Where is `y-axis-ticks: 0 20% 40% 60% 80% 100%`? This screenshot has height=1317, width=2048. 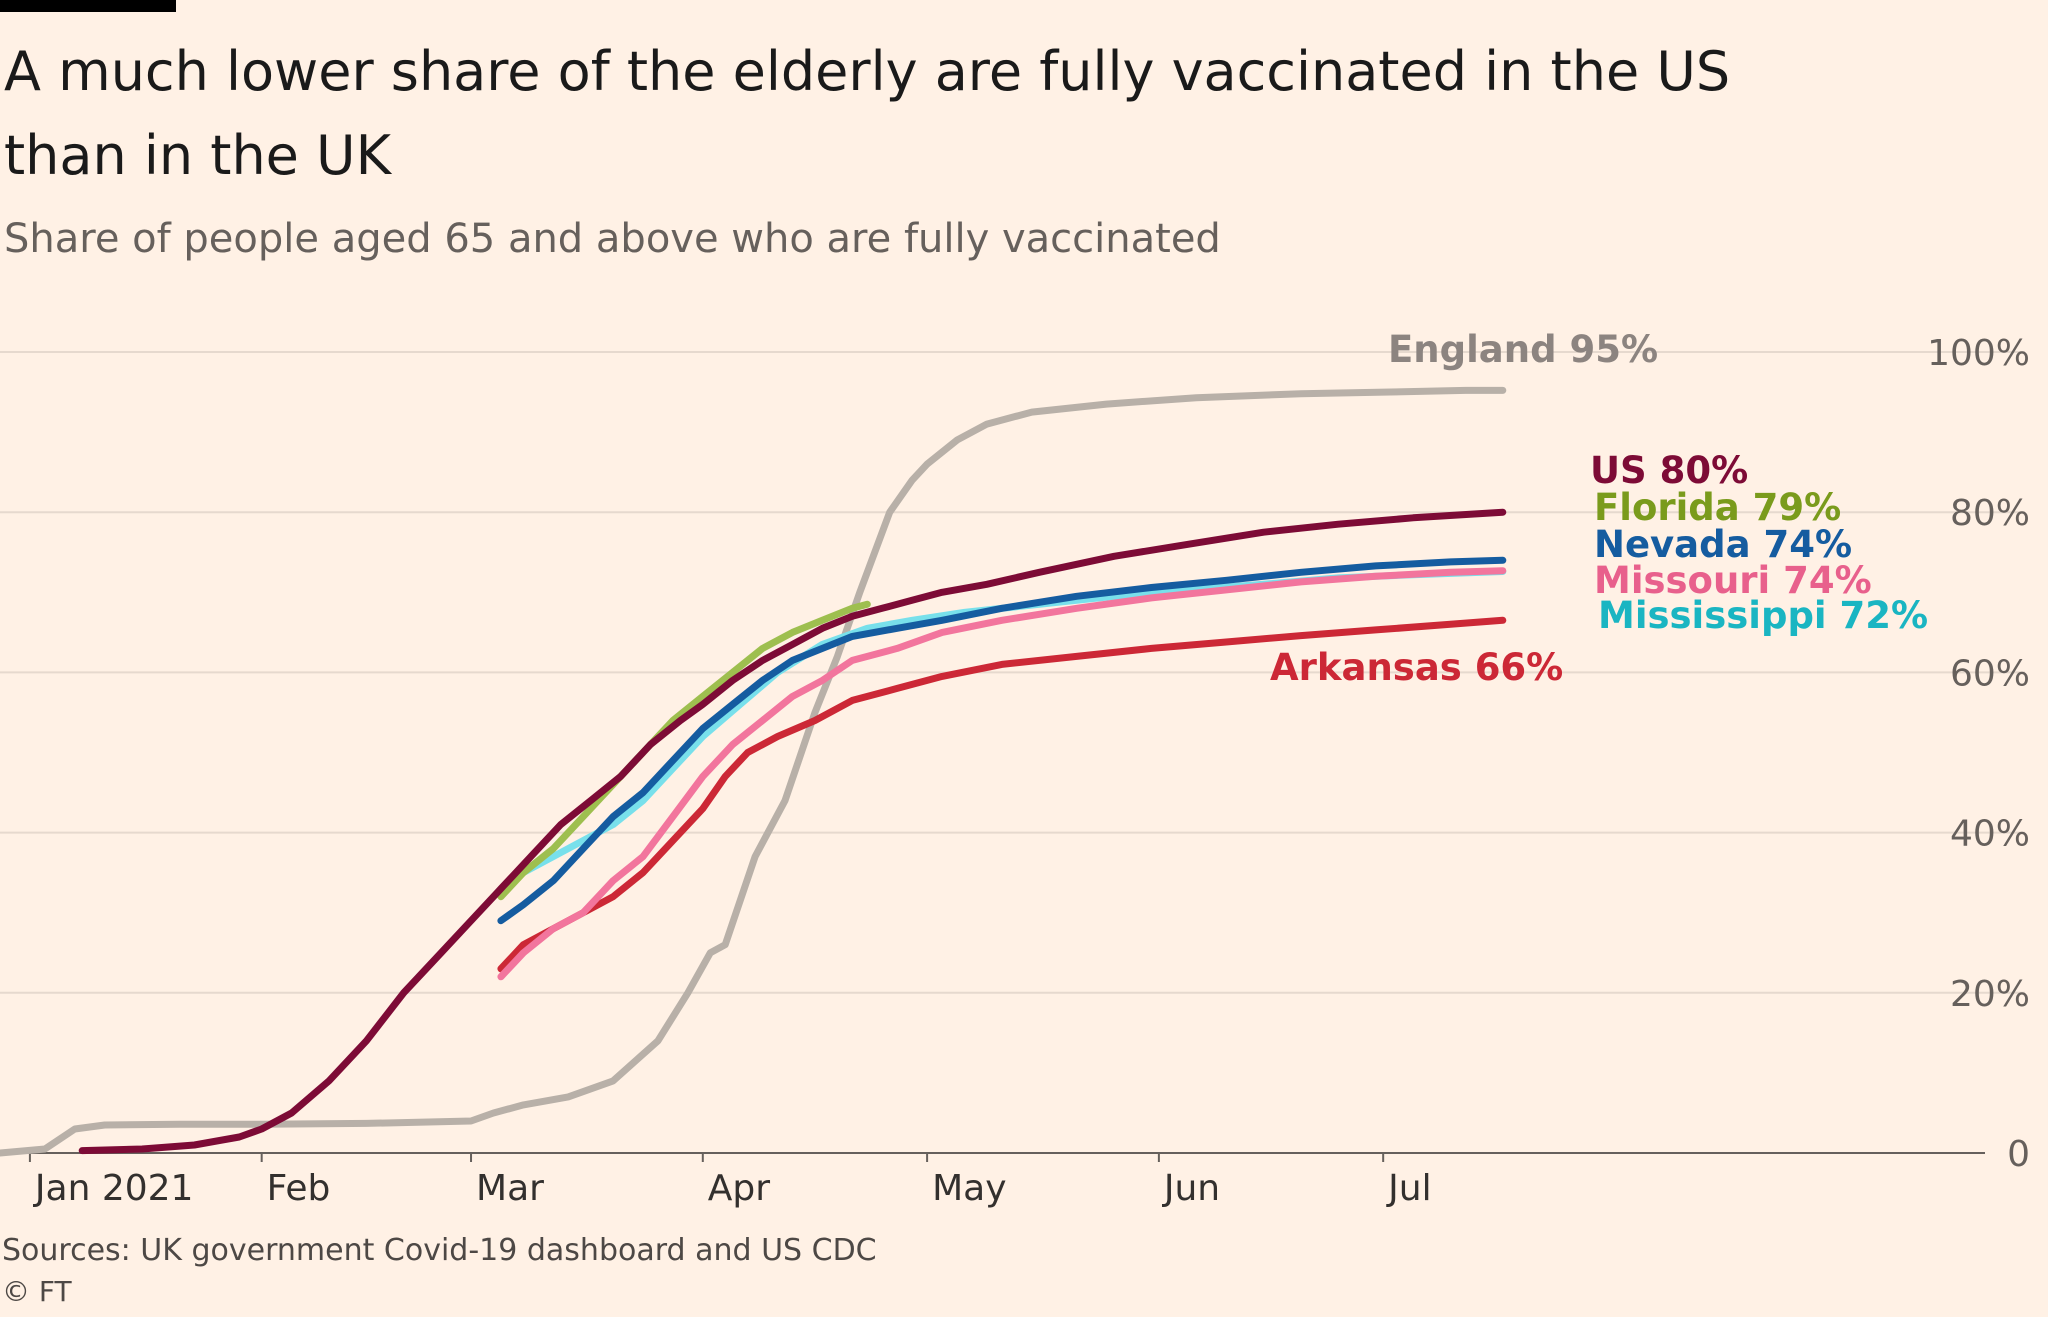 y-axis-ticks: 0 20% 40% 60% 80% 100% is located at coordinates (1978, 754).